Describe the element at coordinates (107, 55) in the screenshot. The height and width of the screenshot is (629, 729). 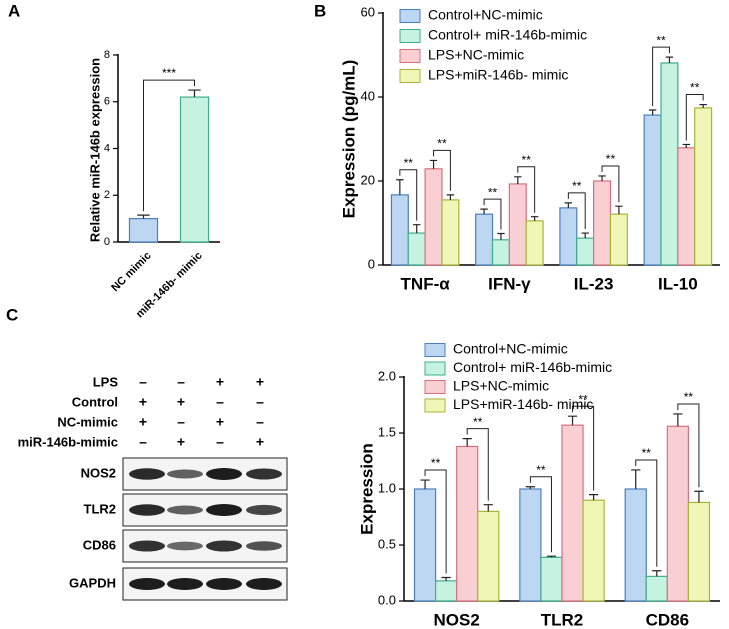
I see `y-tick-label: 8` at that location.